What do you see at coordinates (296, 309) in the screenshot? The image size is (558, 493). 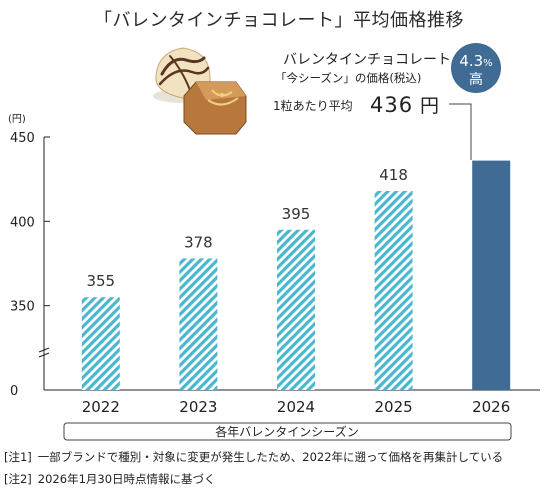 I see `bar-2024` at bounding box center [296, 309].